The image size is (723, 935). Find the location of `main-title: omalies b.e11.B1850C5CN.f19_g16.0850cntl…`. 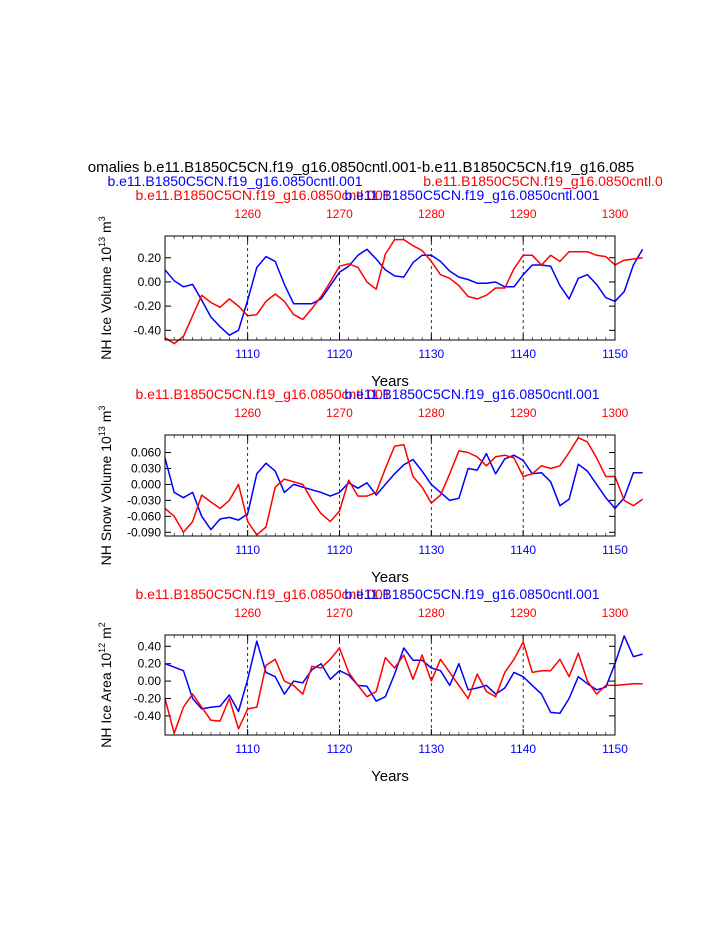

main-title: omalies b.e11.B1850C5CN.f19_g16.0850cntl… is located at coordinates (361, 167).